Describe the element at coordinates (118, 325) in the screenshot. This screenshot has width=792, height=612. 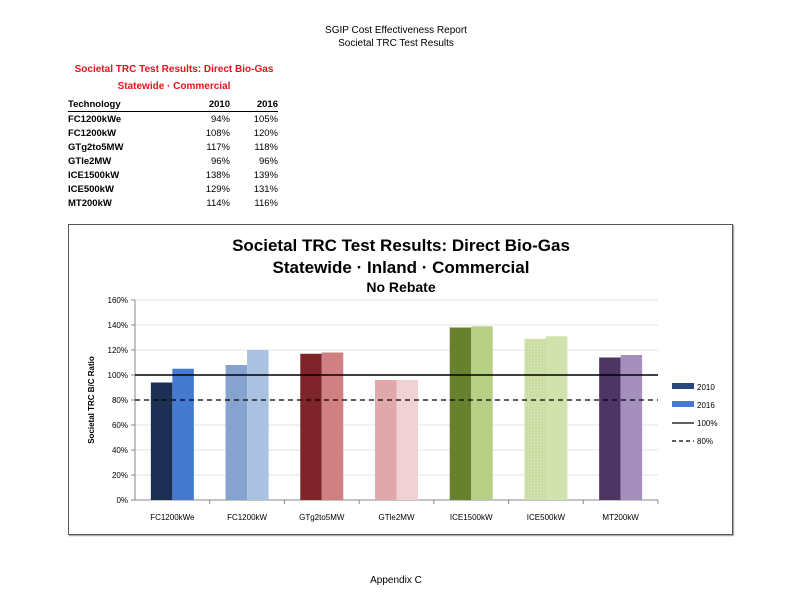
I see `y-tick-label: 140%` at that location.